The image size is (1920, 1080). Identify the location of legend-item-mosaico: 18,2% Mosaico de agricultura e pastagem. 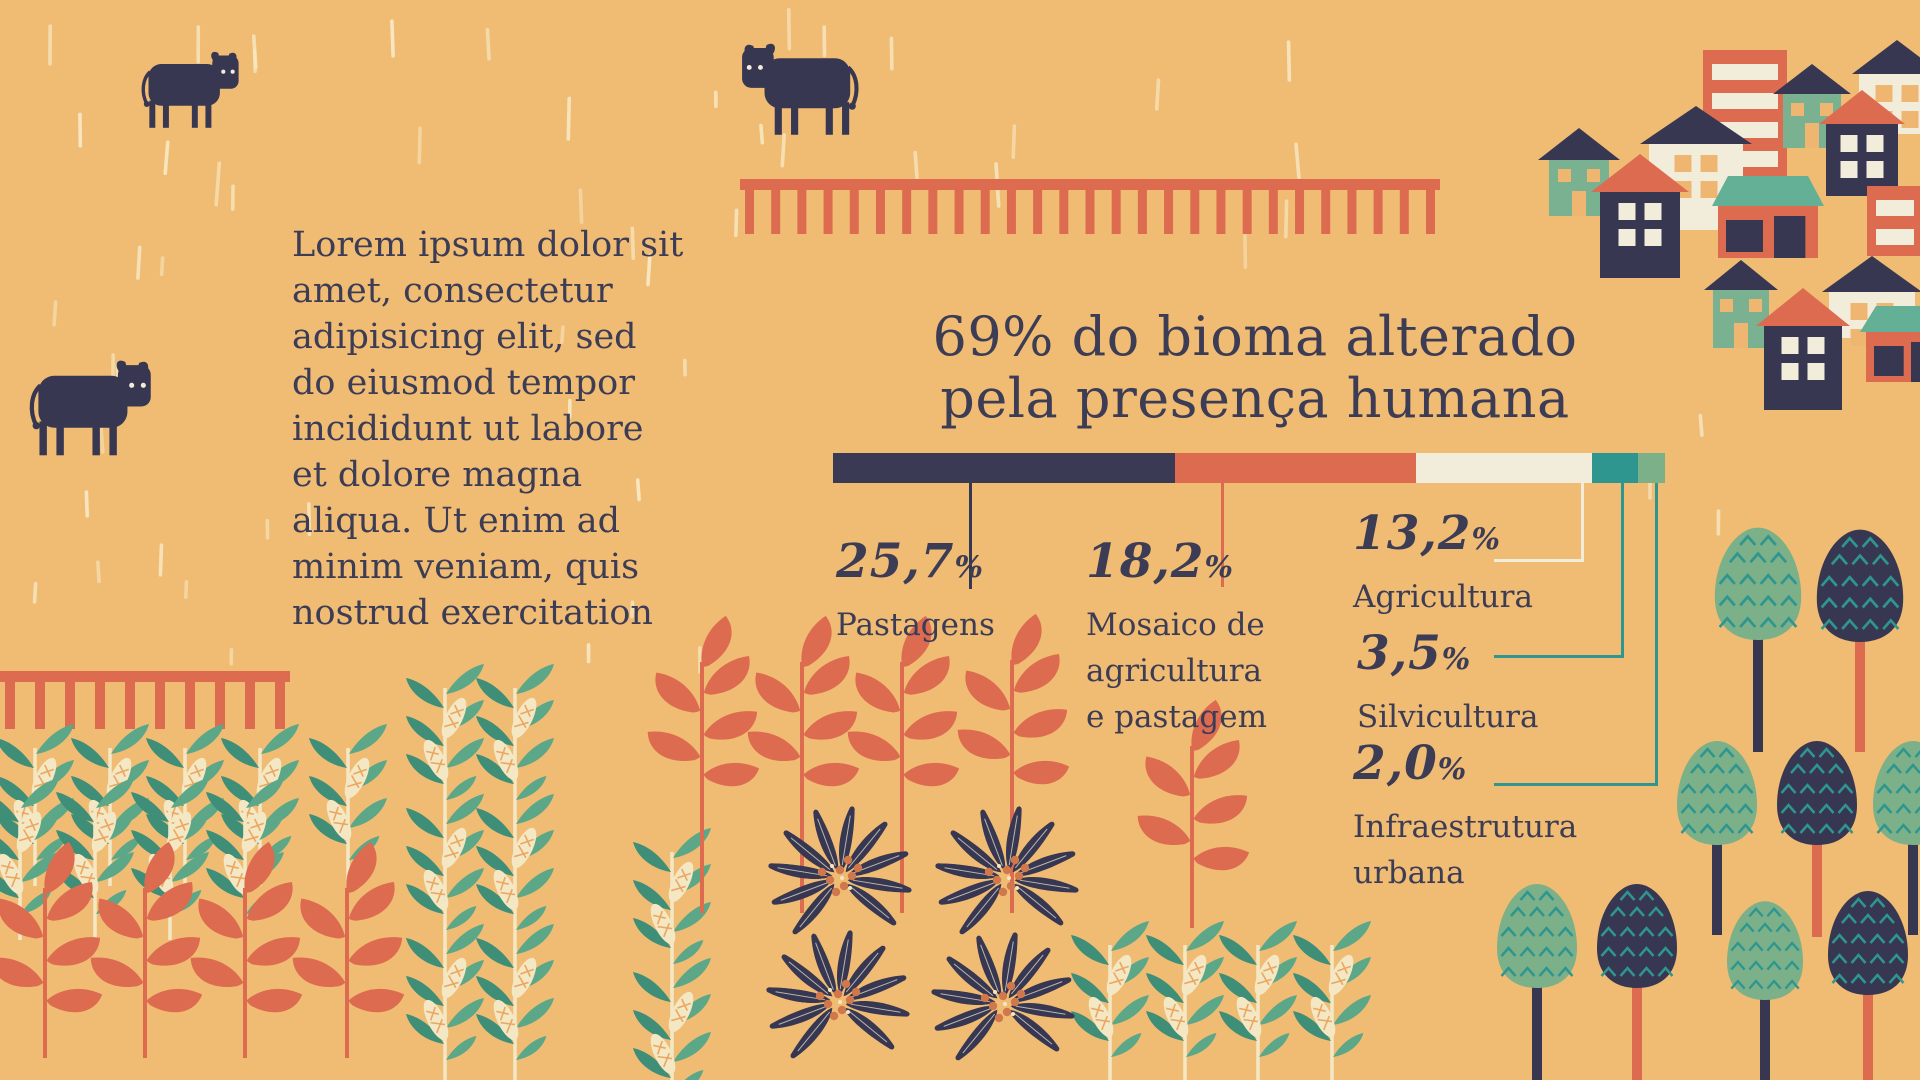
(1176, 638).